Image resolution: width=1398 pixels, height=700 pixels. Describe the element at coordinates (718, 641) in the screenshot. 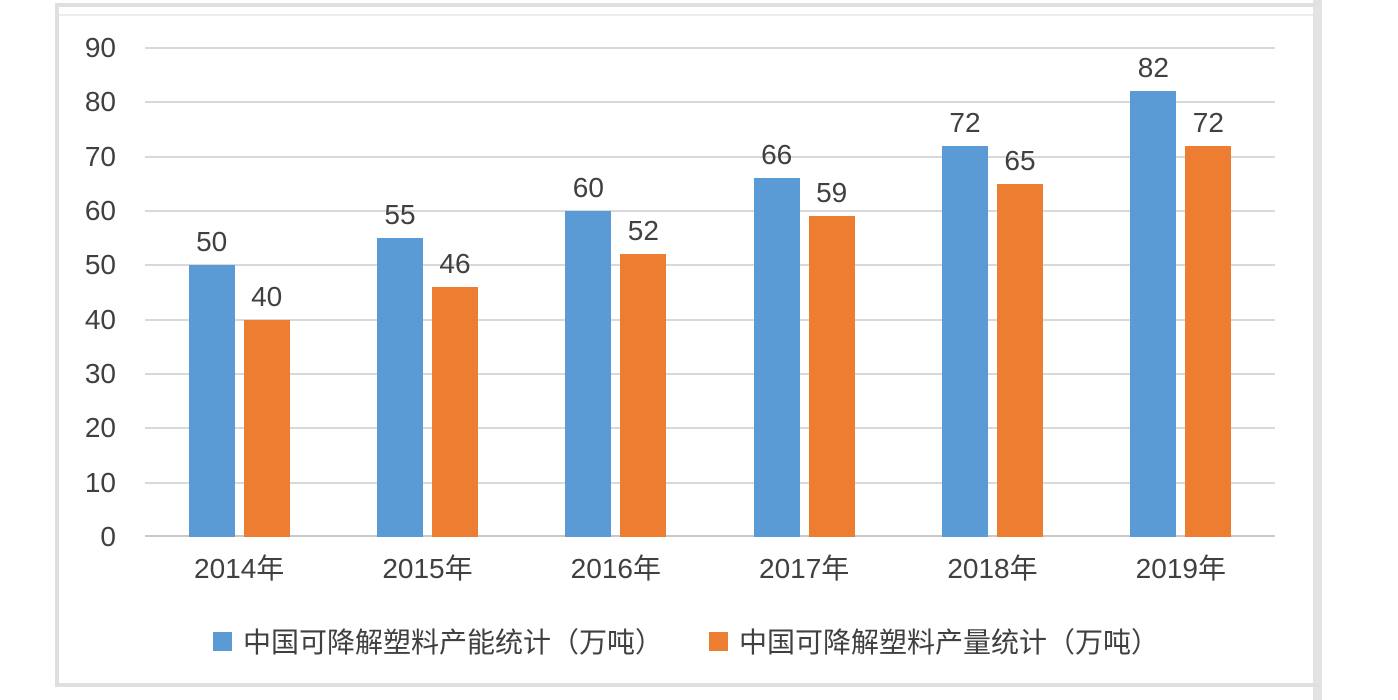

I see `legend-swatch-output` at that location.